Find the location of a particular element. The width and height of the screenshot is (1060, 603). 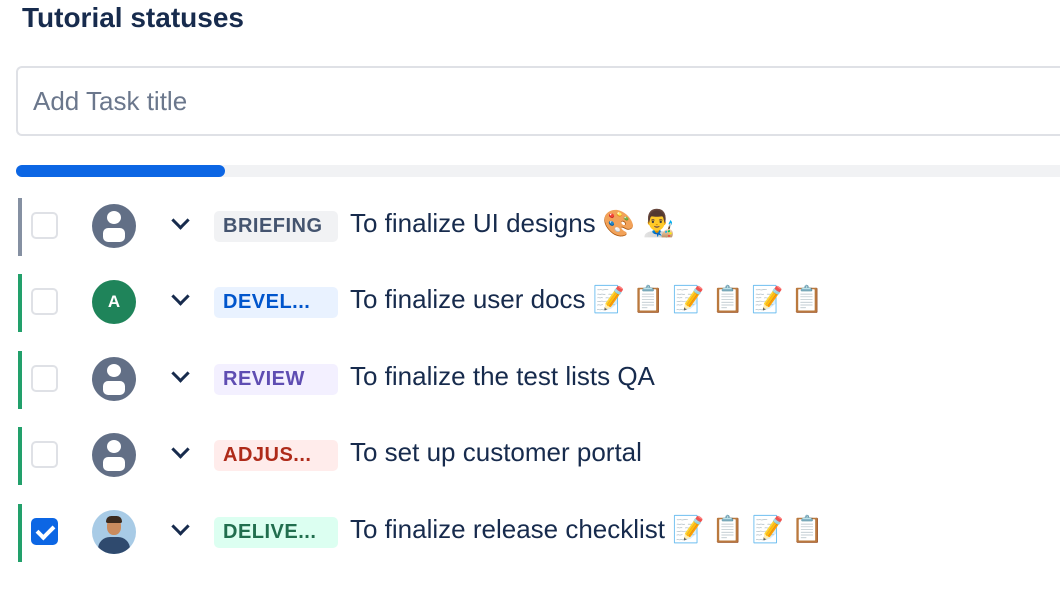

task-title: To set up customer portal is located at coordinates (496, 452).